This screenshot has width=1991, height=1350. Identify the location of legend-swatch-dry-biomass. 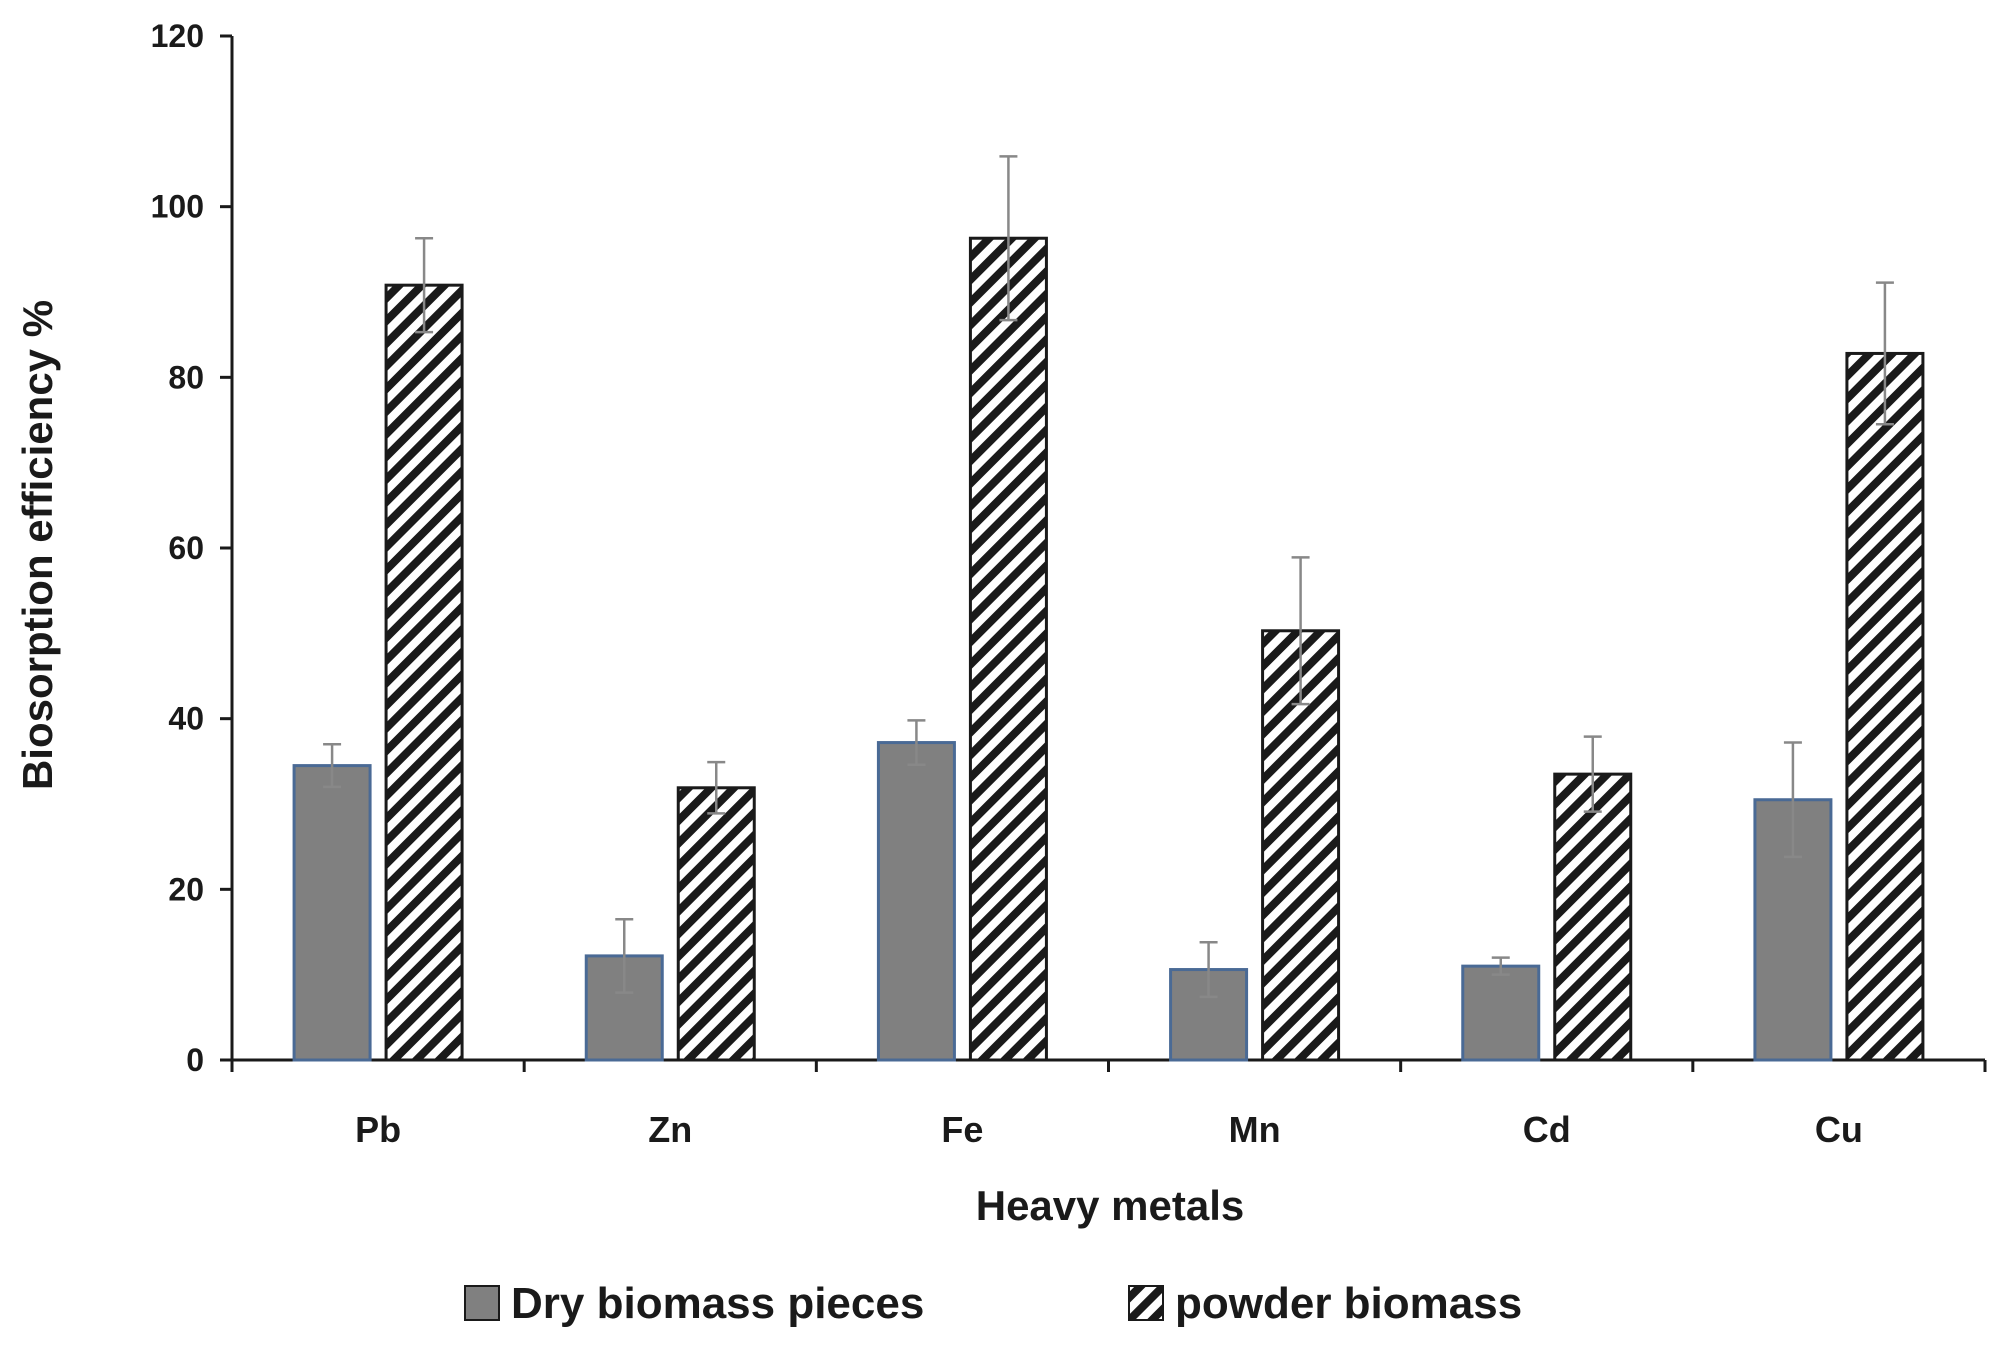
(482, 1303).